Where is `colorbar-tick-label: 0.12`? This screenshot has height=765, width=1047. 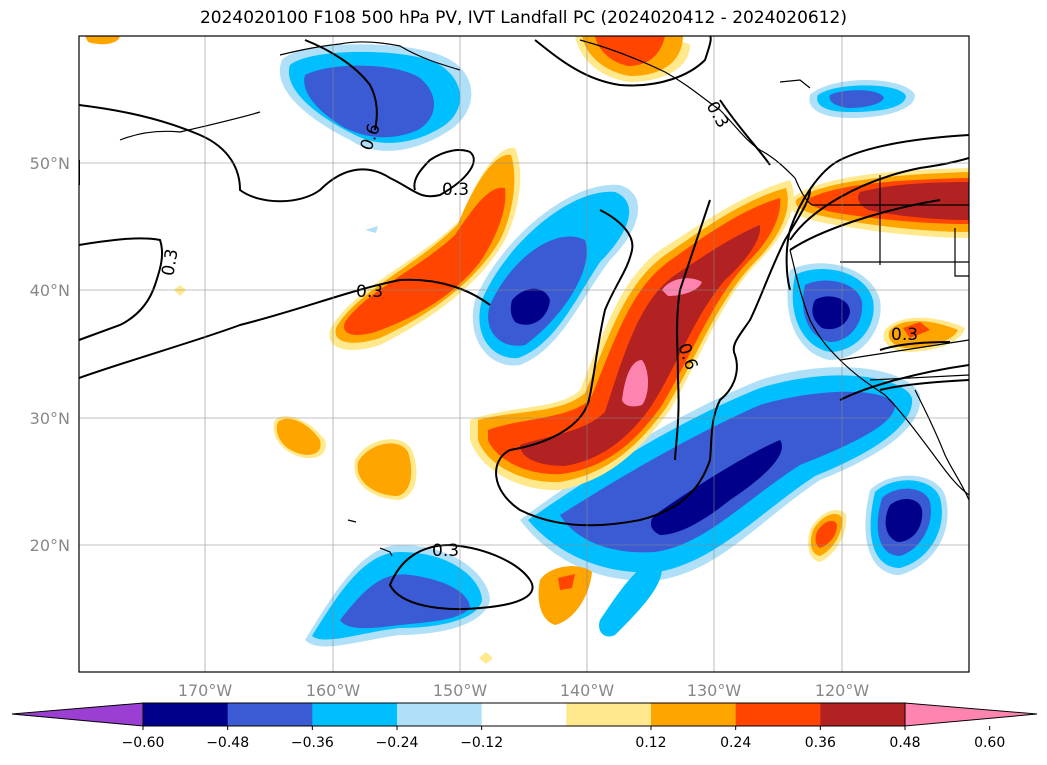 colorbar-tick-label: 0.12 is located at coordinates (650, 743).